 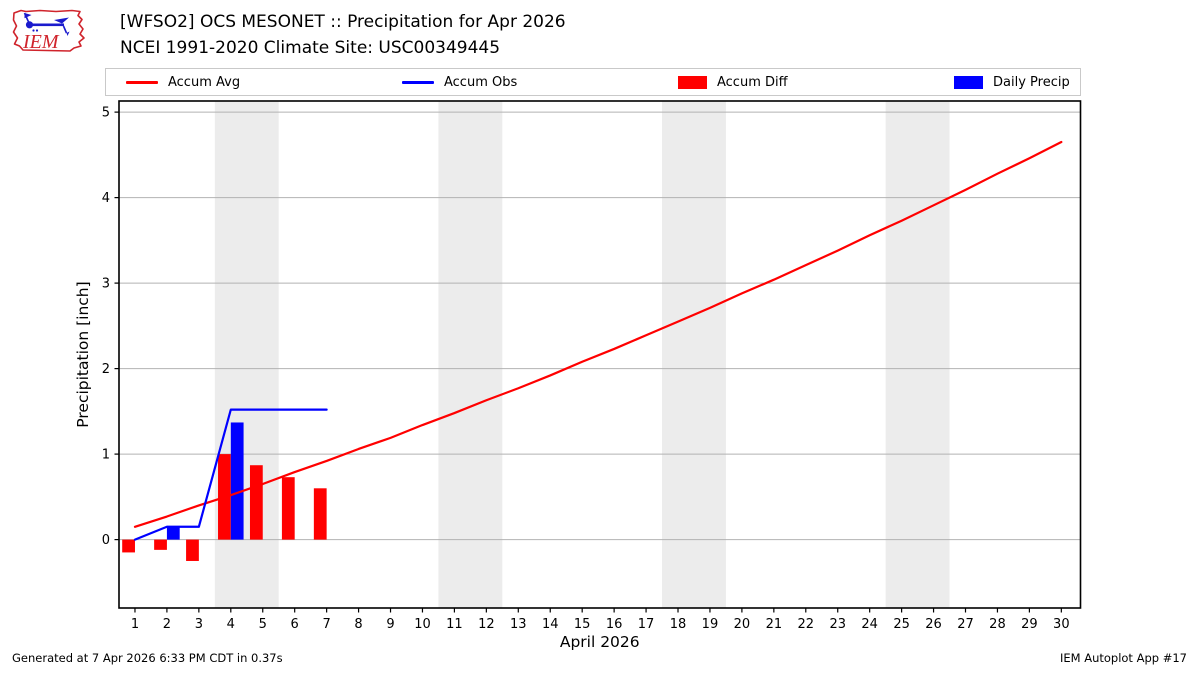 What do you see at coordinates (46, 24) in the screenshot?
I see `weather-station-icon` at bounding box center [46, 24].